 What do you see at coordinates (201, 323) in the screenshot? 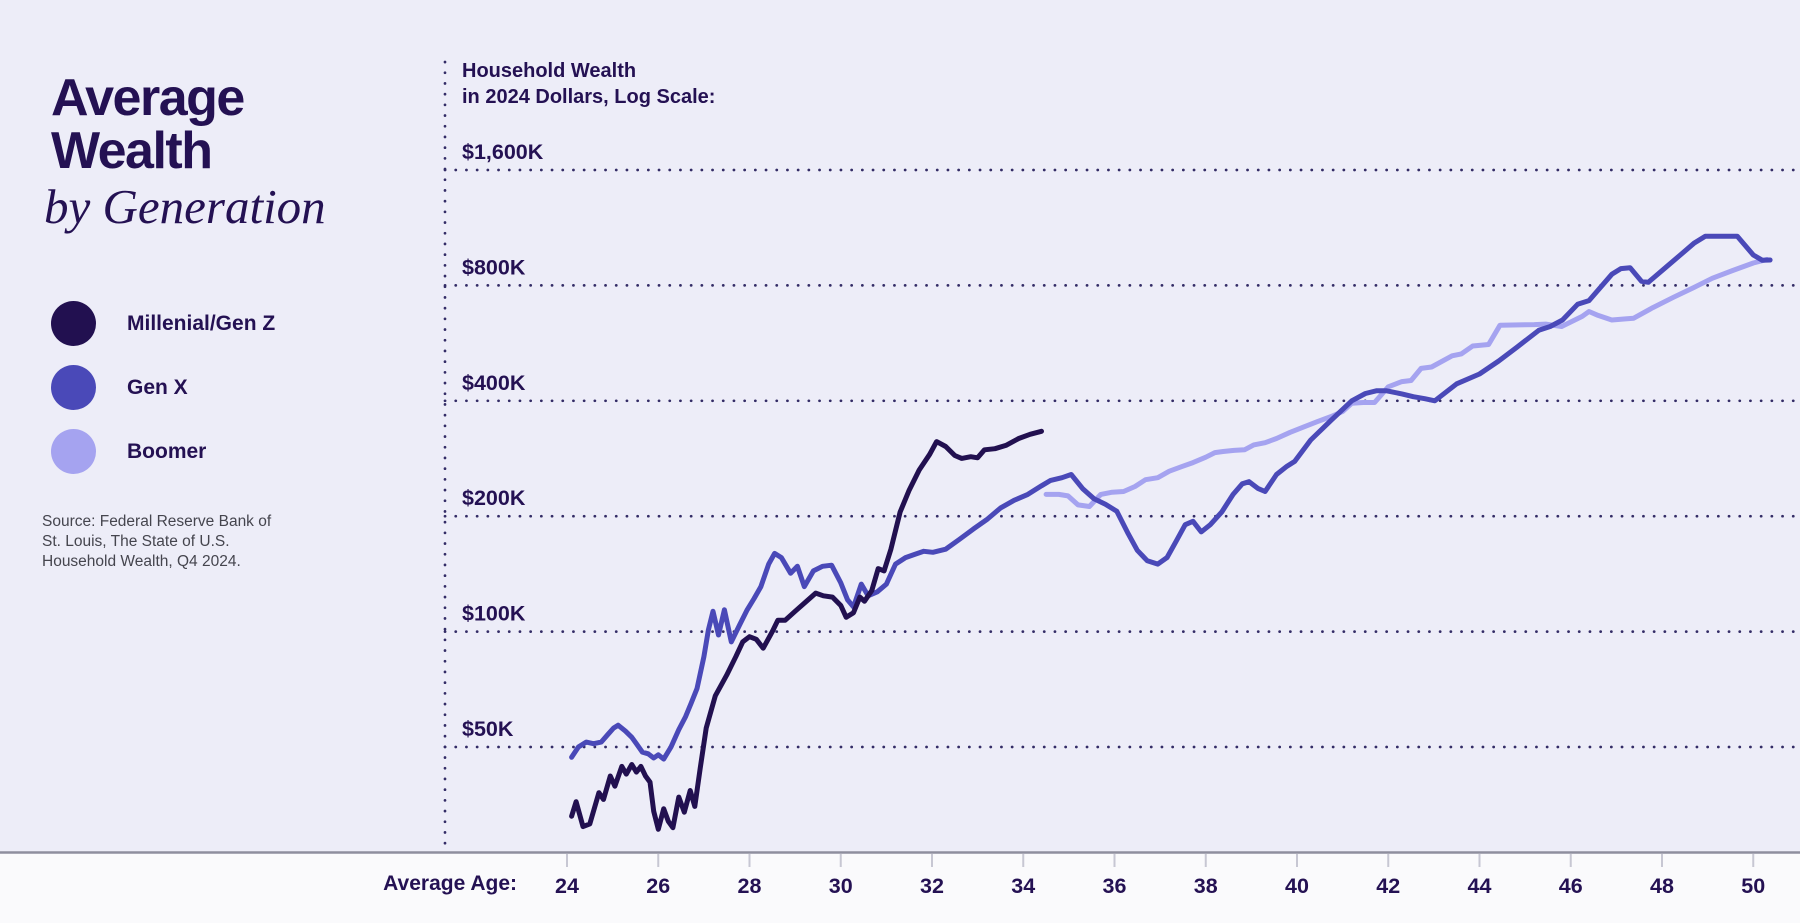
I see `legend-label-millennial: Millenial/Gen Z` at bounding box center [201, 323].